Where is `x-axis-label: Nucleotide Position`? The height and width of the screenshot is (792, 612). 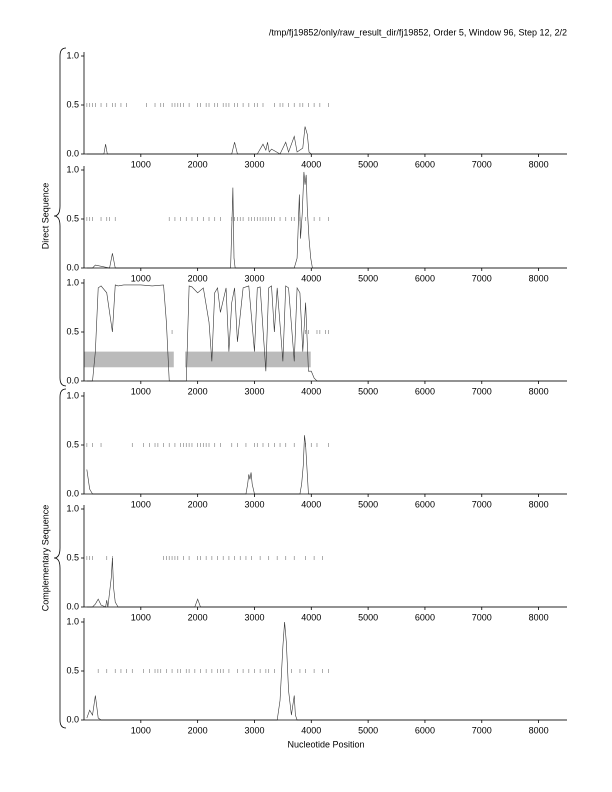 x-axis-label: Nucleotide Position is located at coordinates (325, 744).